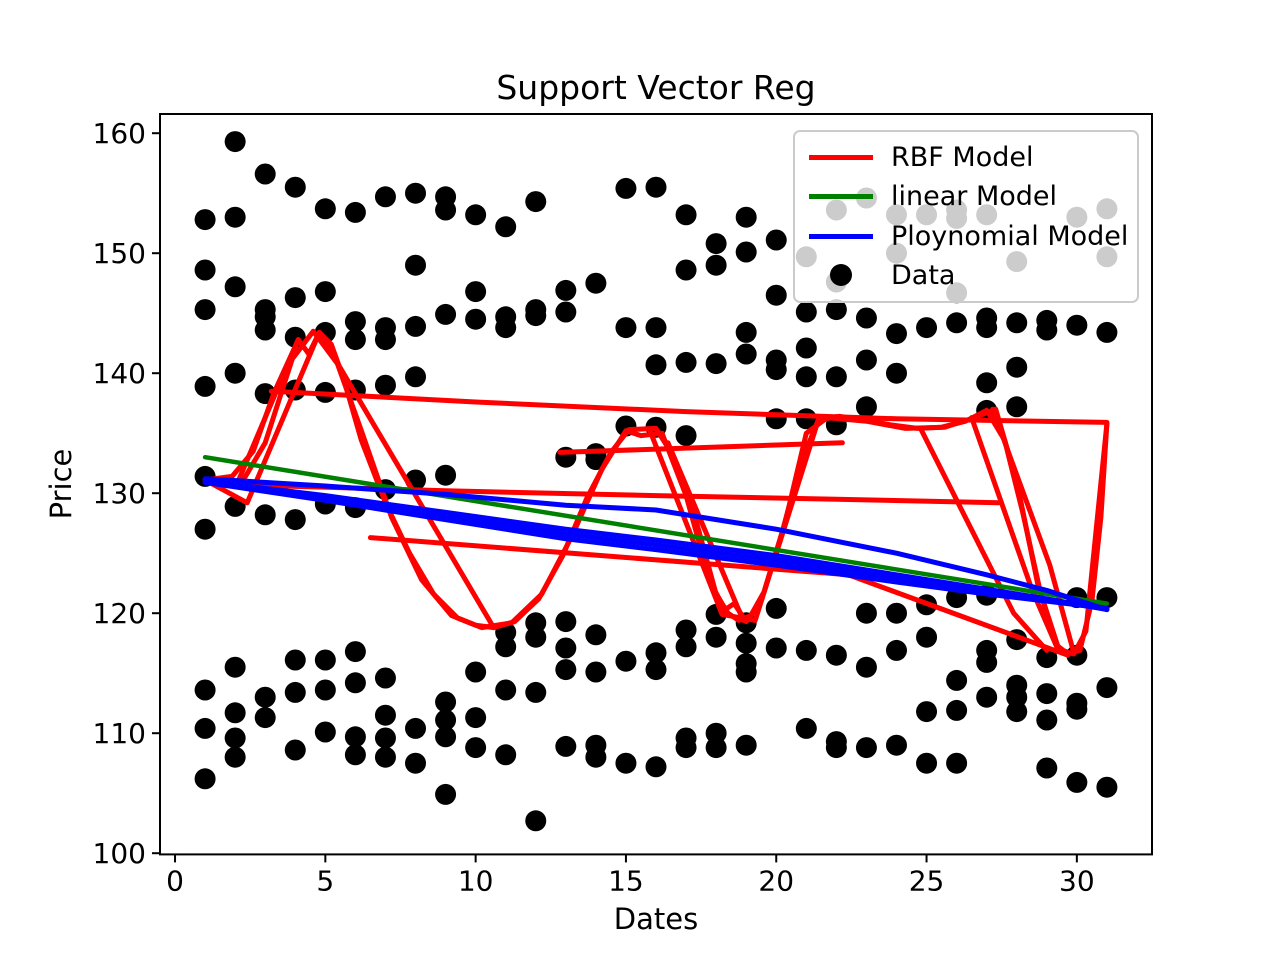  Describe the element at coordinates (61, 484) in the screenshot. I see `y-axis-label: Price` at that location.